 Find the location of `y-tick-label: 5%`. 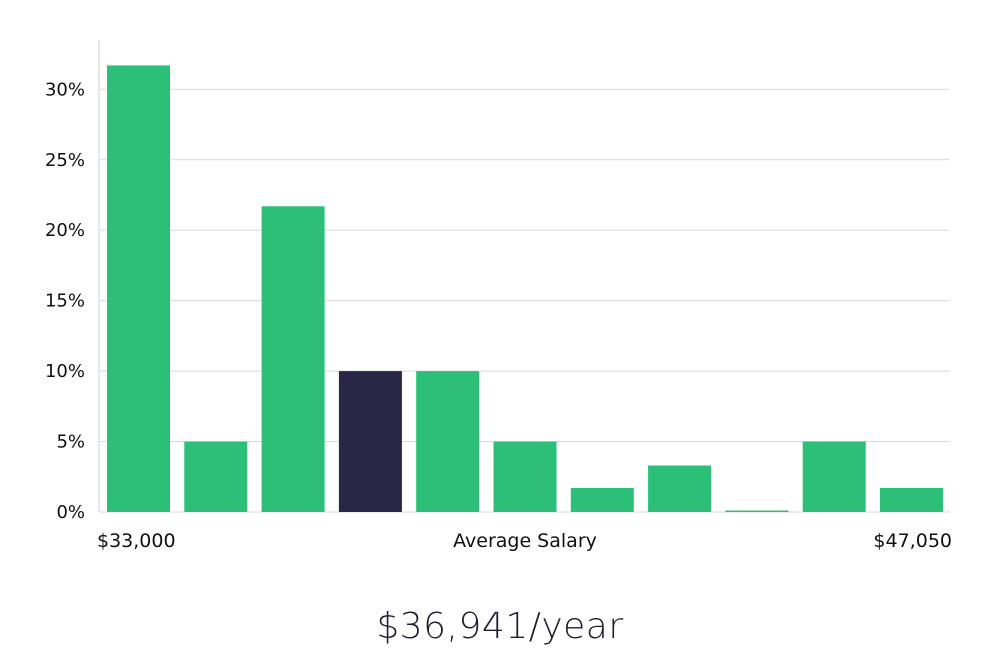

y-tick-label: 5% is located at coordinates (70, 442).